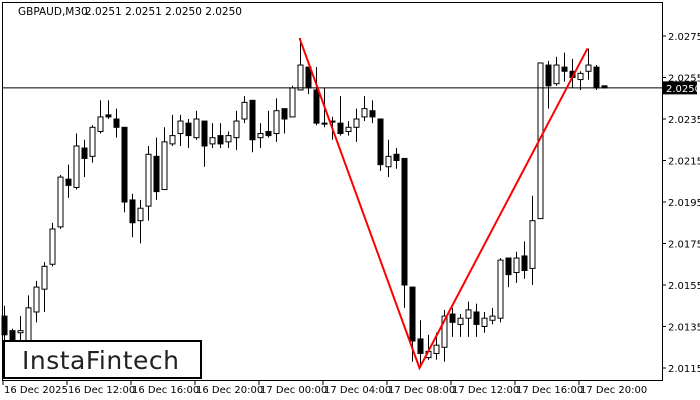  Describe the element at coordinates (684, 328) in the screenshot. I see `y-tick-label: 2.0135` at that location.